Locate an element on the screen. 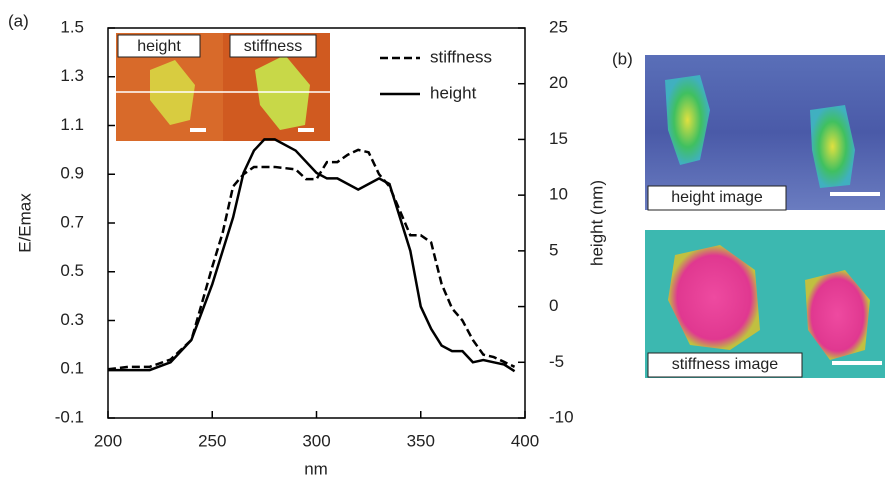  y2-tick-label: 0 is located at coordinates (553, 305).